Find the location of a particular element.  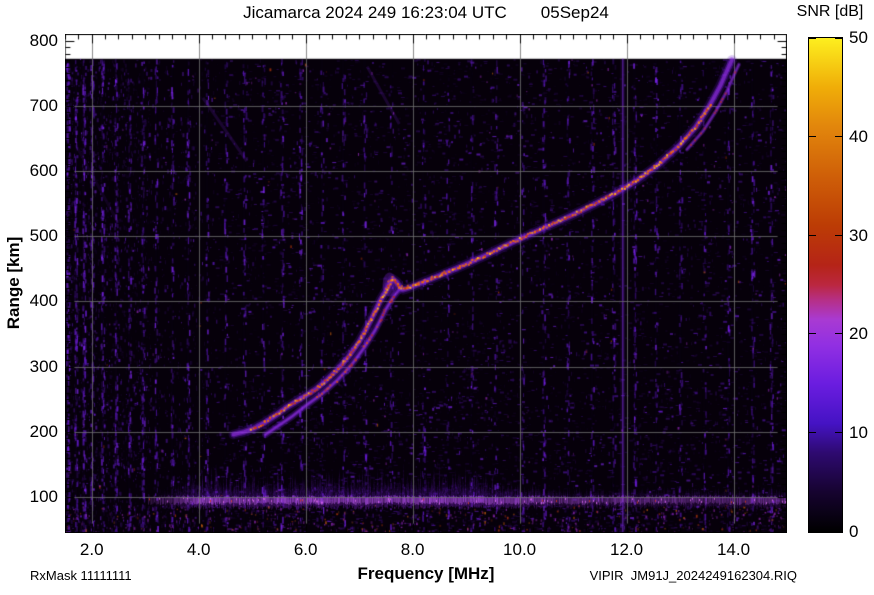

colorbar-tick-label: 50 is located at coordinates (858, 37).